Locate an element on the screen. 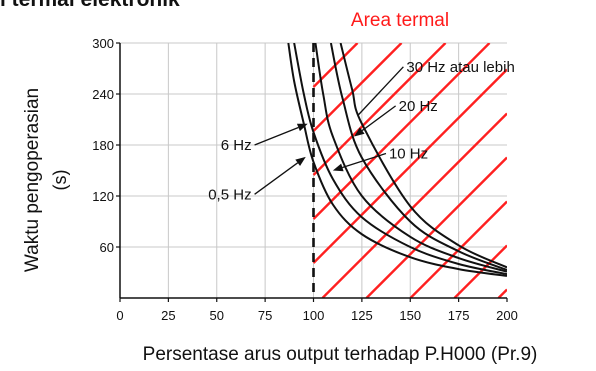  annotation-label: 30 Hz atau lebih is located at coordinates (460, 67).